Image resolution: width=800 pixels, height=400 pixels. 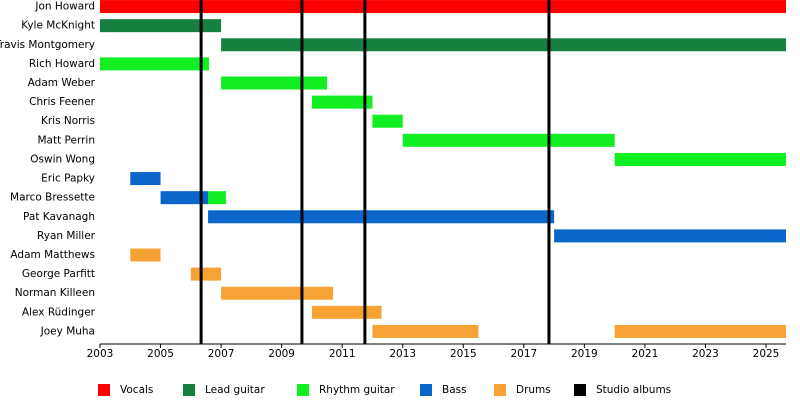 I want to click on x-tick-label: 2017, so click(x=523, y=354).